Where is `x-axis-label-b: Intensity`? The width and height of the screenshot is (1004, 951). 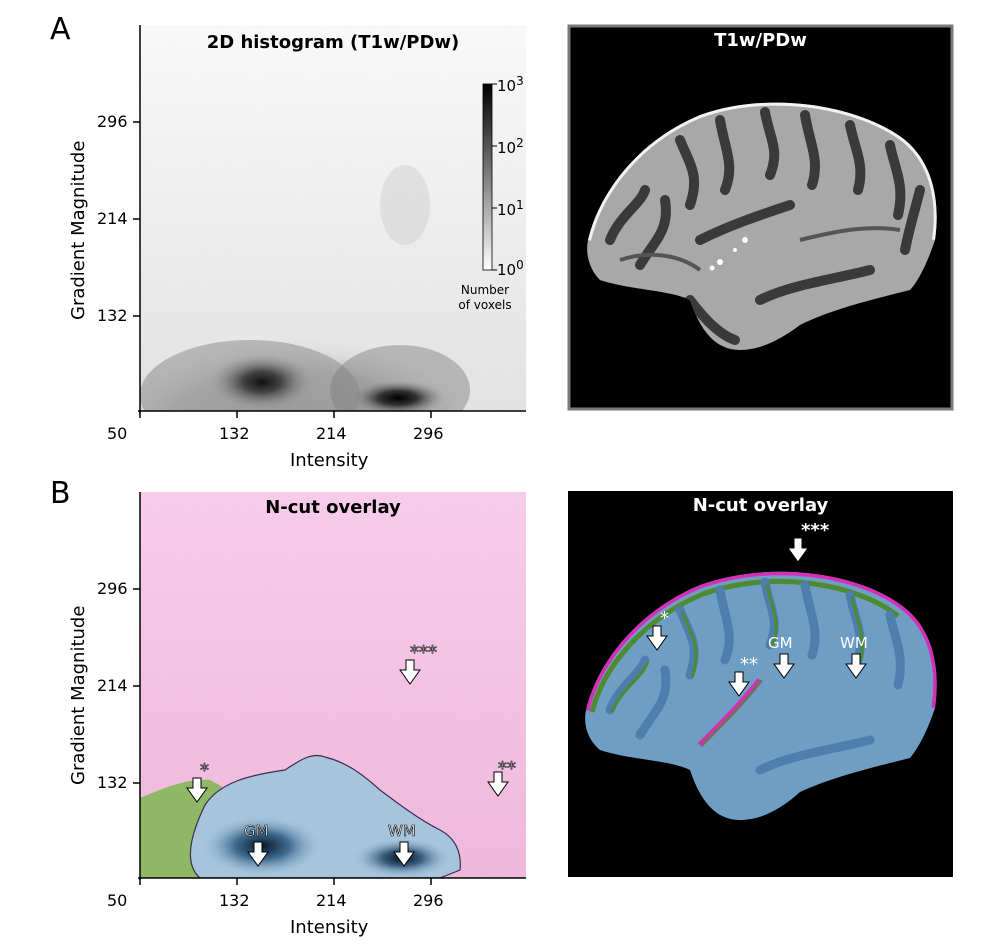 x-axis-label-b: Intensity is located at coordinates (329, 927).